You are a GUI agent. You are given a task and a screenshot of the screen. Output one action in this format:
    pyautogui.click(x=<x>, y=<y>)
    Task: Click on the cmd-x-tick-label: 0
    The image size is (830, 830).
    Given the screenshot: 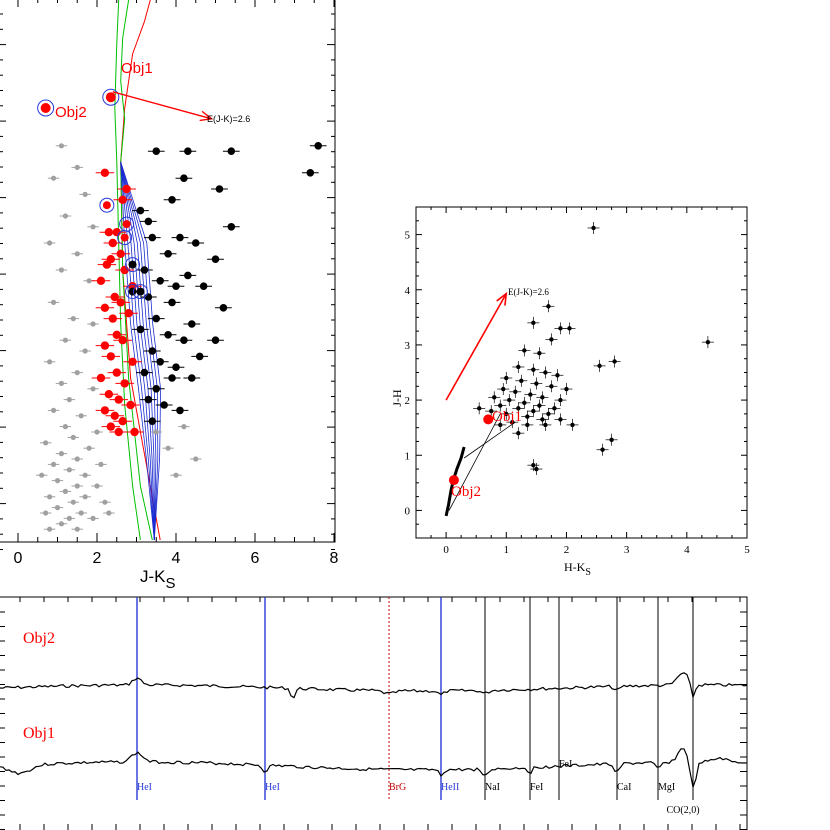 What is the action you would take?
    pyautogui.click(x=18, y=558)
    